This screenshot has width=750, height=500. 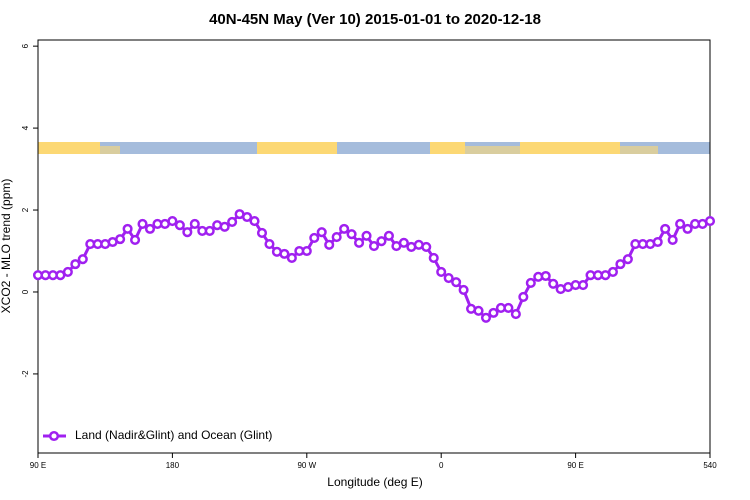 What do you see at coordinates (54, 436) in the screenshot?
I see `legend-marker` at bounding box center [54, 436].